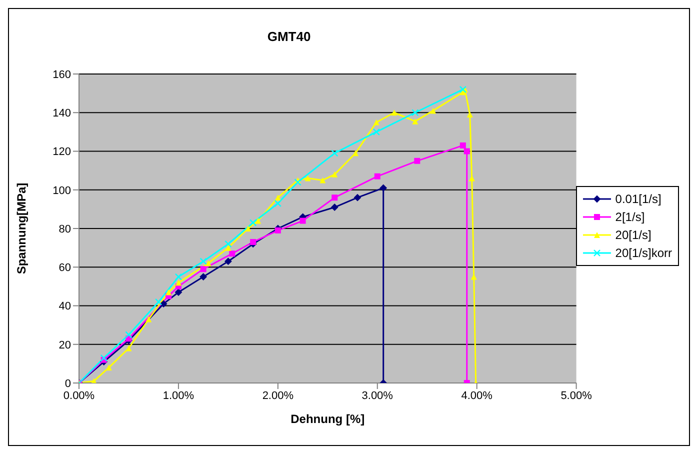 This screenshot has width=697, height=454. What do you see at coordinates (630, 217) in the screenshot?
I see `legend-label: 2[1/s]` at bounding box center [630, 217].